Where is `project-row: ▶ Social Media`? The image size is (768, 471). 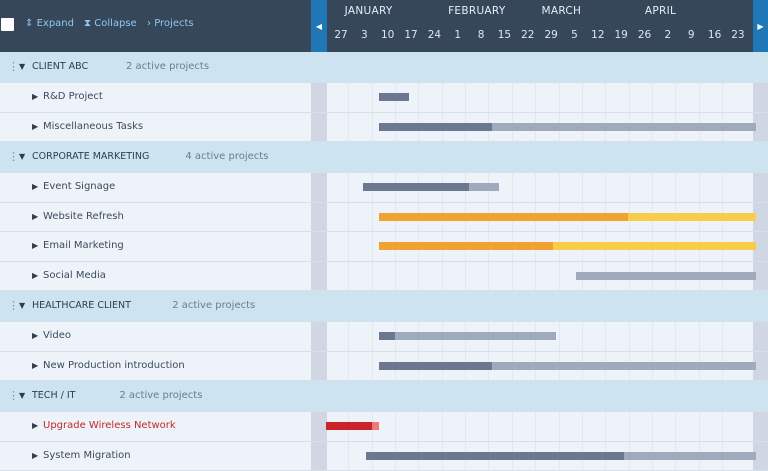
project-row: ▶ Social Media is located at coordinates (384, 277).